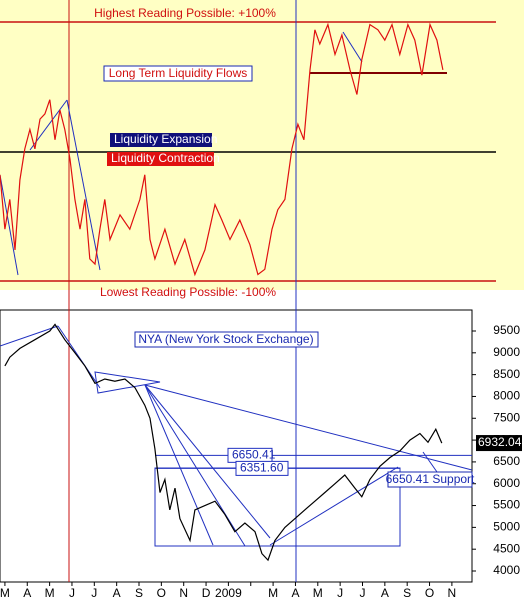 Image resolution: width=524 pixels, height=609 pixels. I want to click on level-label-box, so click(262, 468).